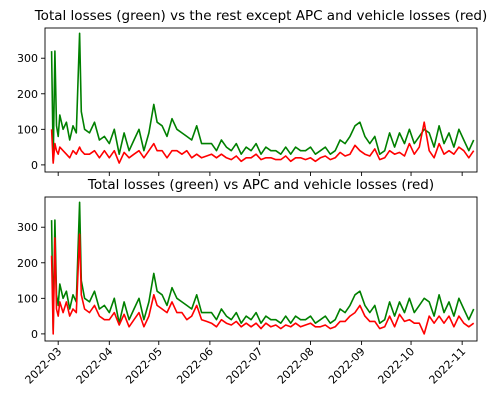 This screenshot has width=494, height=400. Describe the element at coordinates (144, 366) in the screenshot. I see `x-tick-label: 2022-05` at that location.